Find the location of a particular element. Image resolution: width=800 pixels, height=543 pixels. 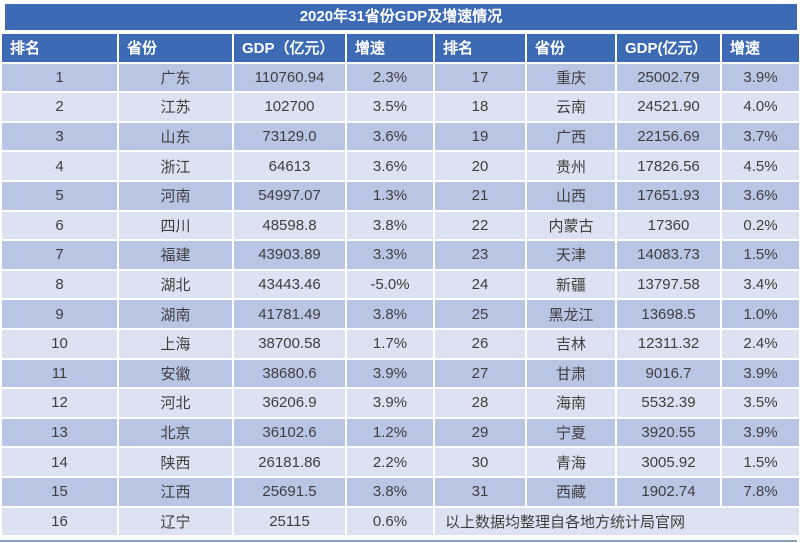

table-bottom-border is located at coordinates (398, 541).